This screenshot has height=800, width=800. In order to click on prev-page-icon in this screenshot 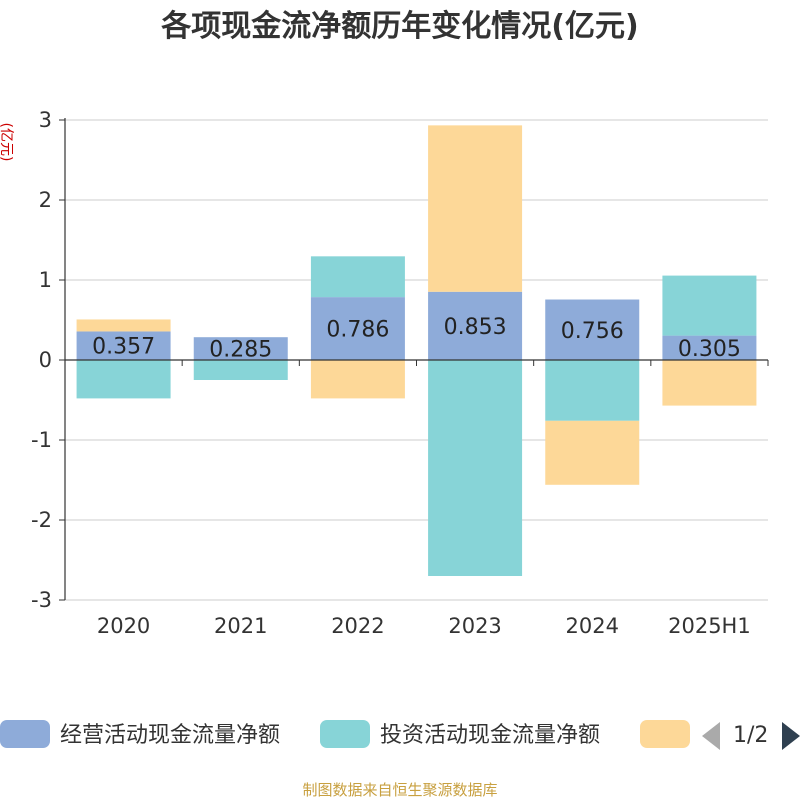, I will do `click(711, 736)`.